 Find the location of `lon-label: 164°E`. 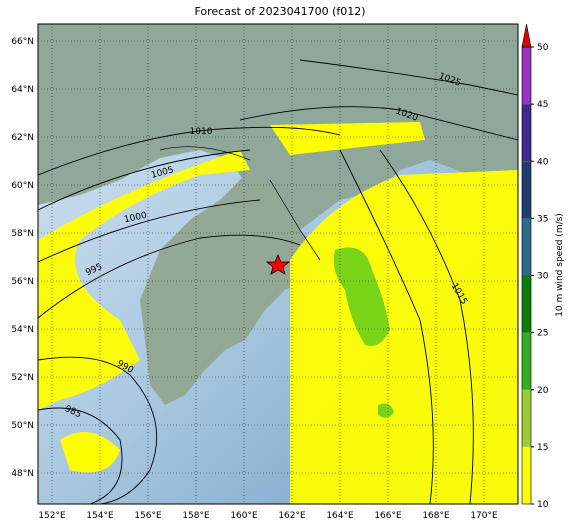

lon-label: 164°E is located at coordinates (340, 516).